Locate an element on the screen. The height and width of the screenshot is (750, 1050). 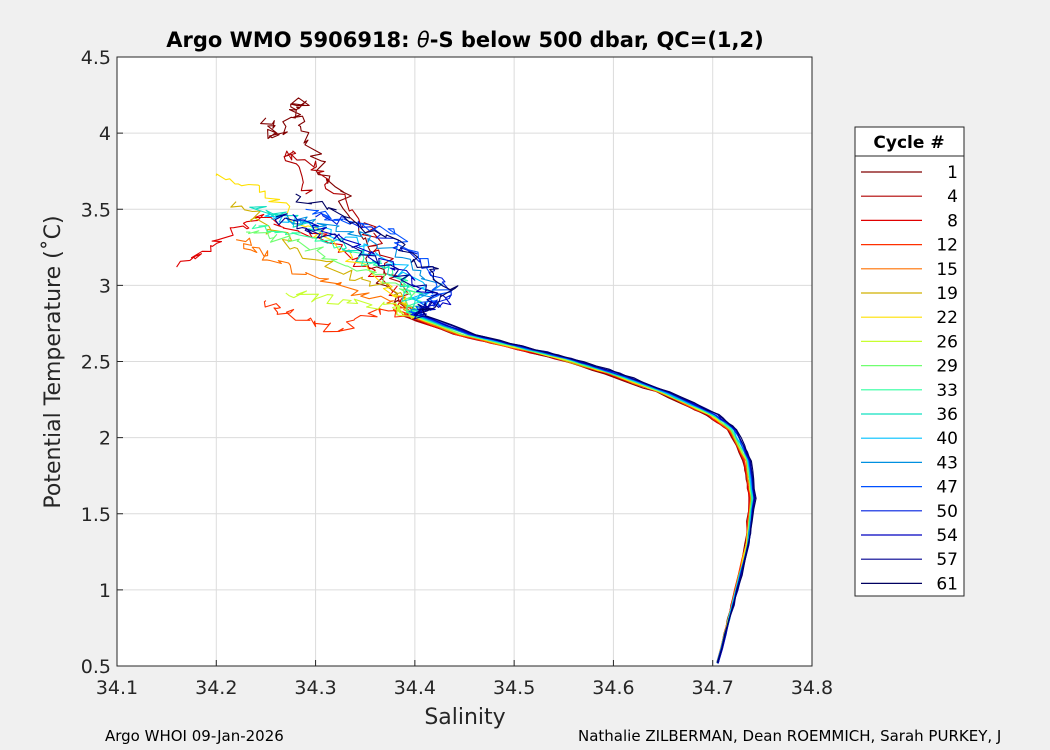
legend-label-cycle-36: 36 is located at coordinates (947, 415).